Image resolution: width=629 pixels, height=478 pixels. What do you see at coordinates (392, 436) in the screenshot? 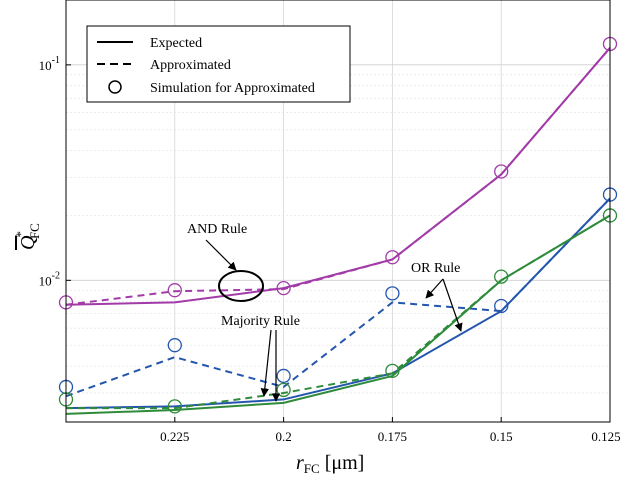
I see `x-tick-label: 0.175` at bounding box center [392, 436].